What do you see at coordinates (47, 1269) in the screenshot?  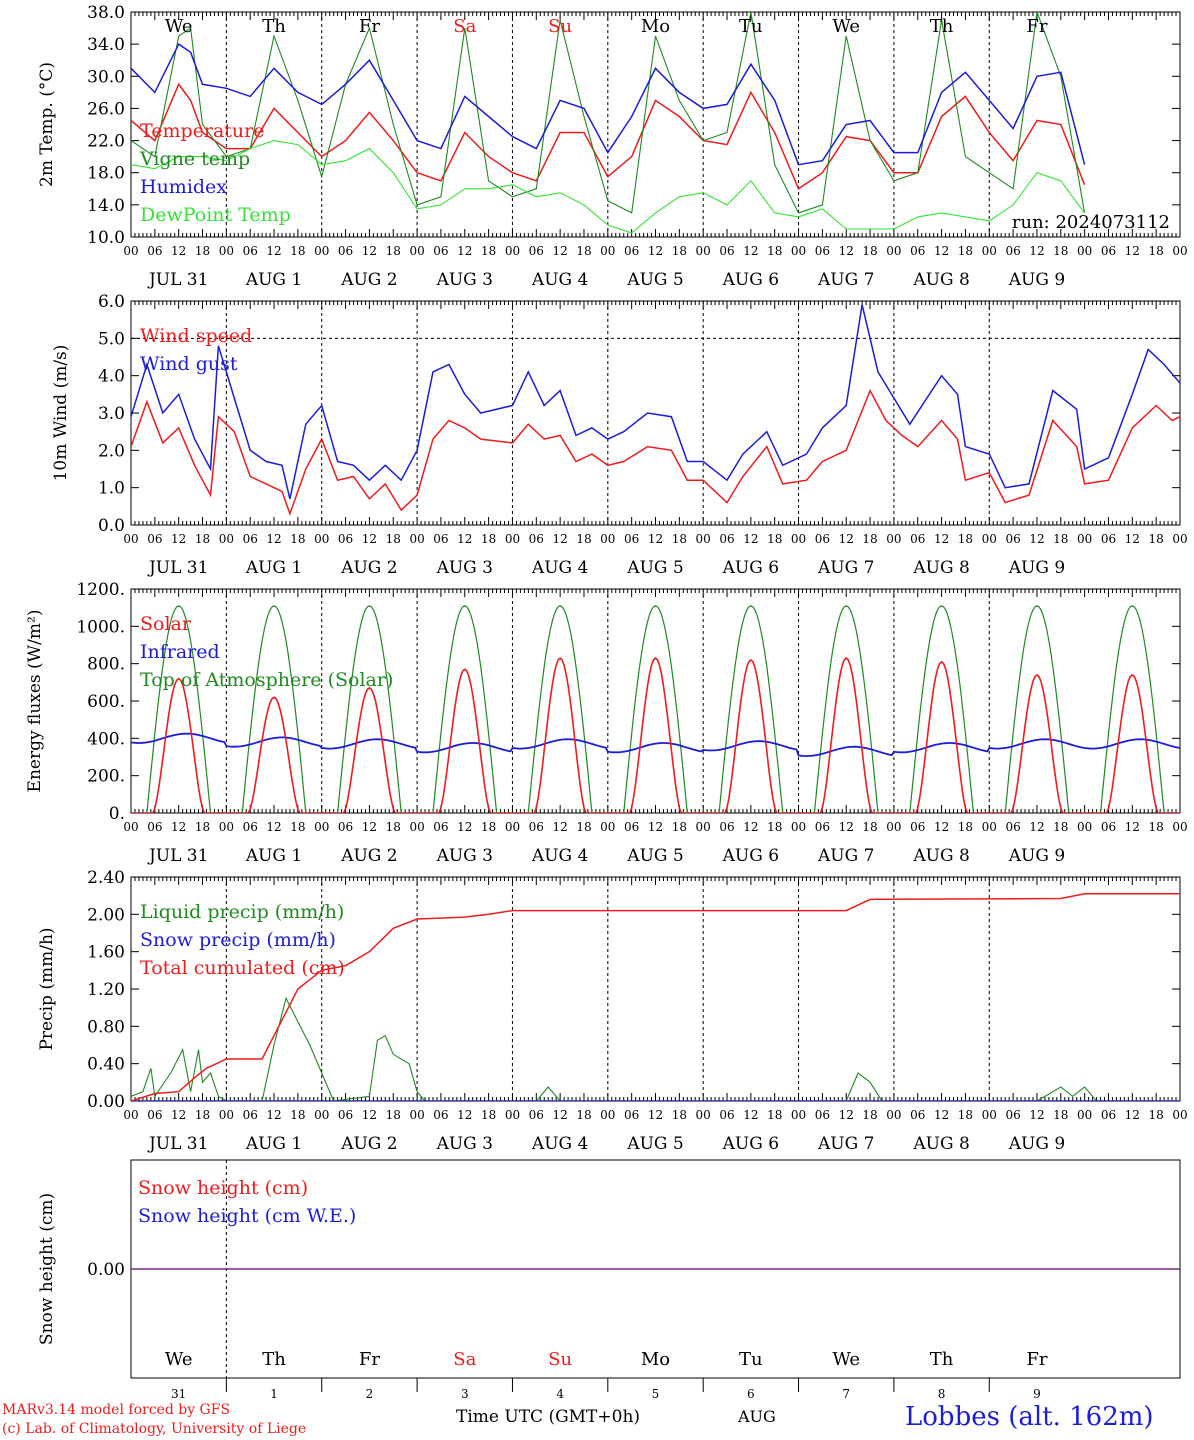 I see `y-axis-label: Snow height (cm)` at bounding box center [47, 1269].